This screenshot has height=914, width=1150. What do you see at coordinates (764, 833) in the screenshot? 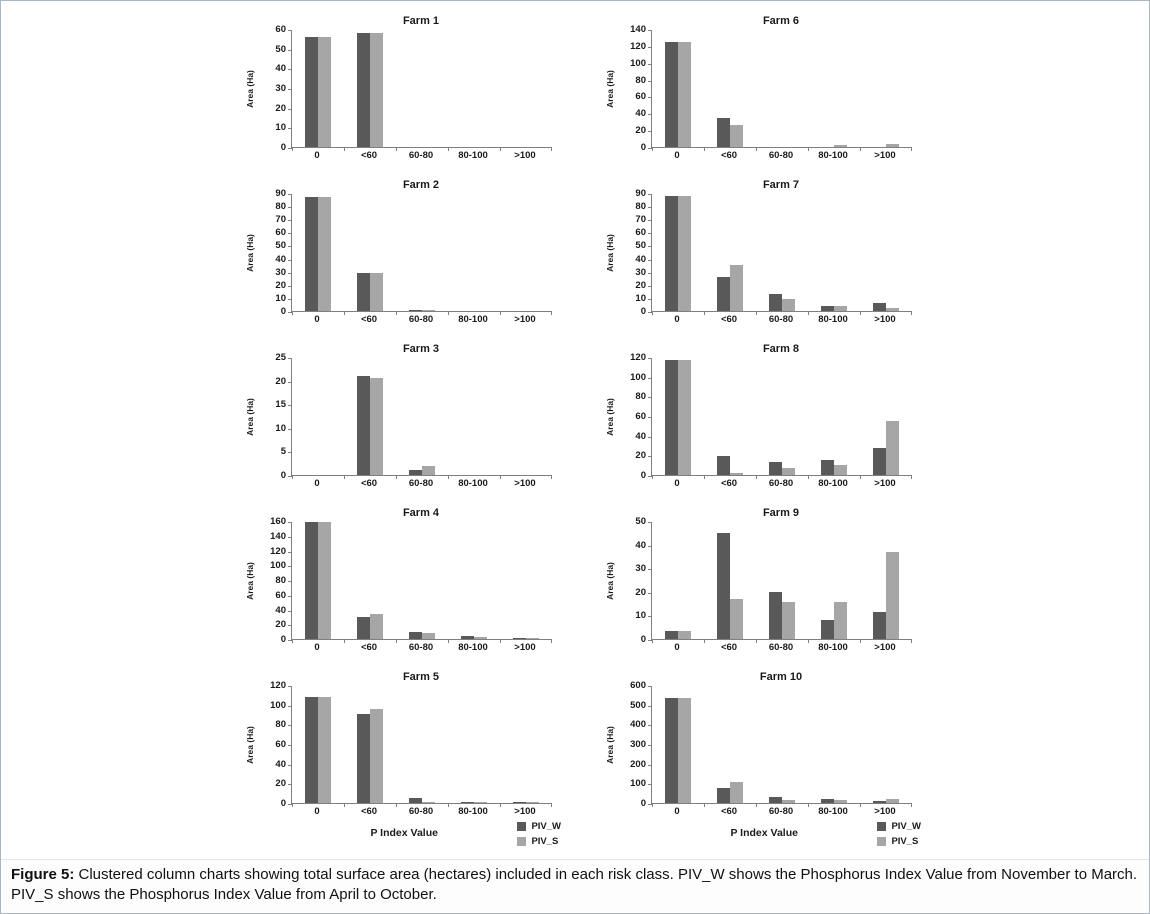
I see `x-axis-title: P Index Value` at bounding box center [764, 833].